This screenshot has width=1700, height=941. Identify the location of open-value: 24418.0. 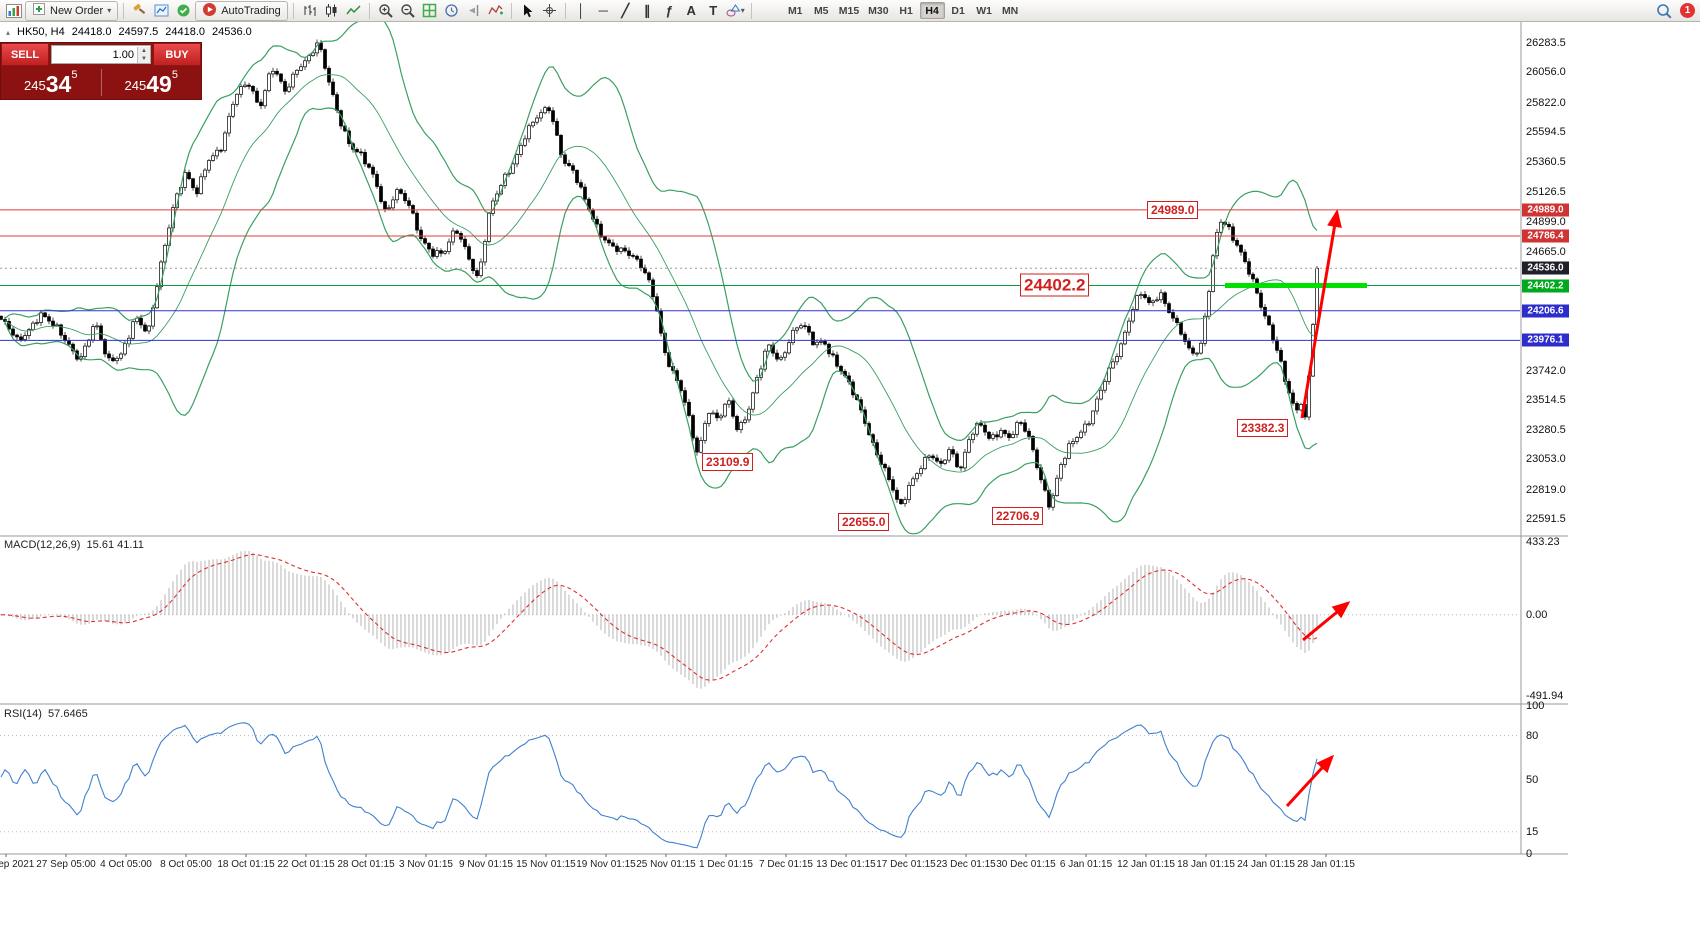
(91, 32).